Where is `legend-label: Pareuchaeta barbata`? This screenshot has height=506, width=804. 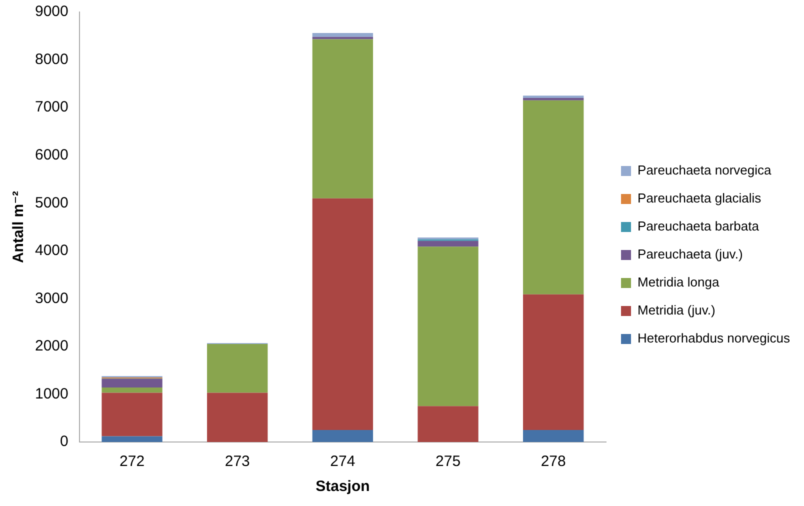 legend-label: Pareuchaeta barbata is located at coordinates (699, 226).